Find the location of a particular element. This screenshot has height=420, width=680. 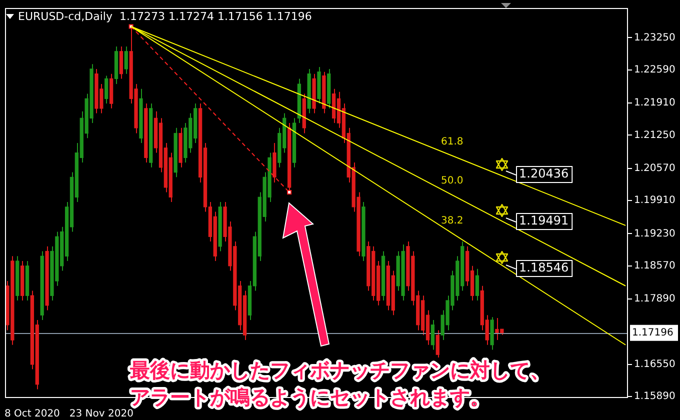

y-tick-label: 1.21250 is located at coordinates (655, 135).